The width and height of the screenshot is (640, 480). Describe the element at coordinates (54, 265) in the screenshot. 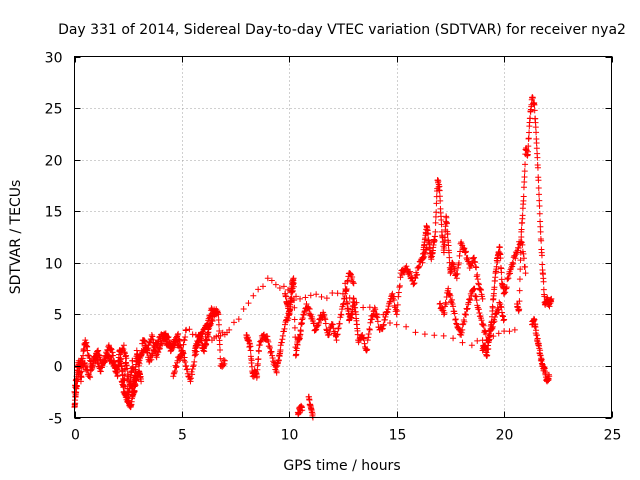

I see `y-tick-label: 10` at that location.